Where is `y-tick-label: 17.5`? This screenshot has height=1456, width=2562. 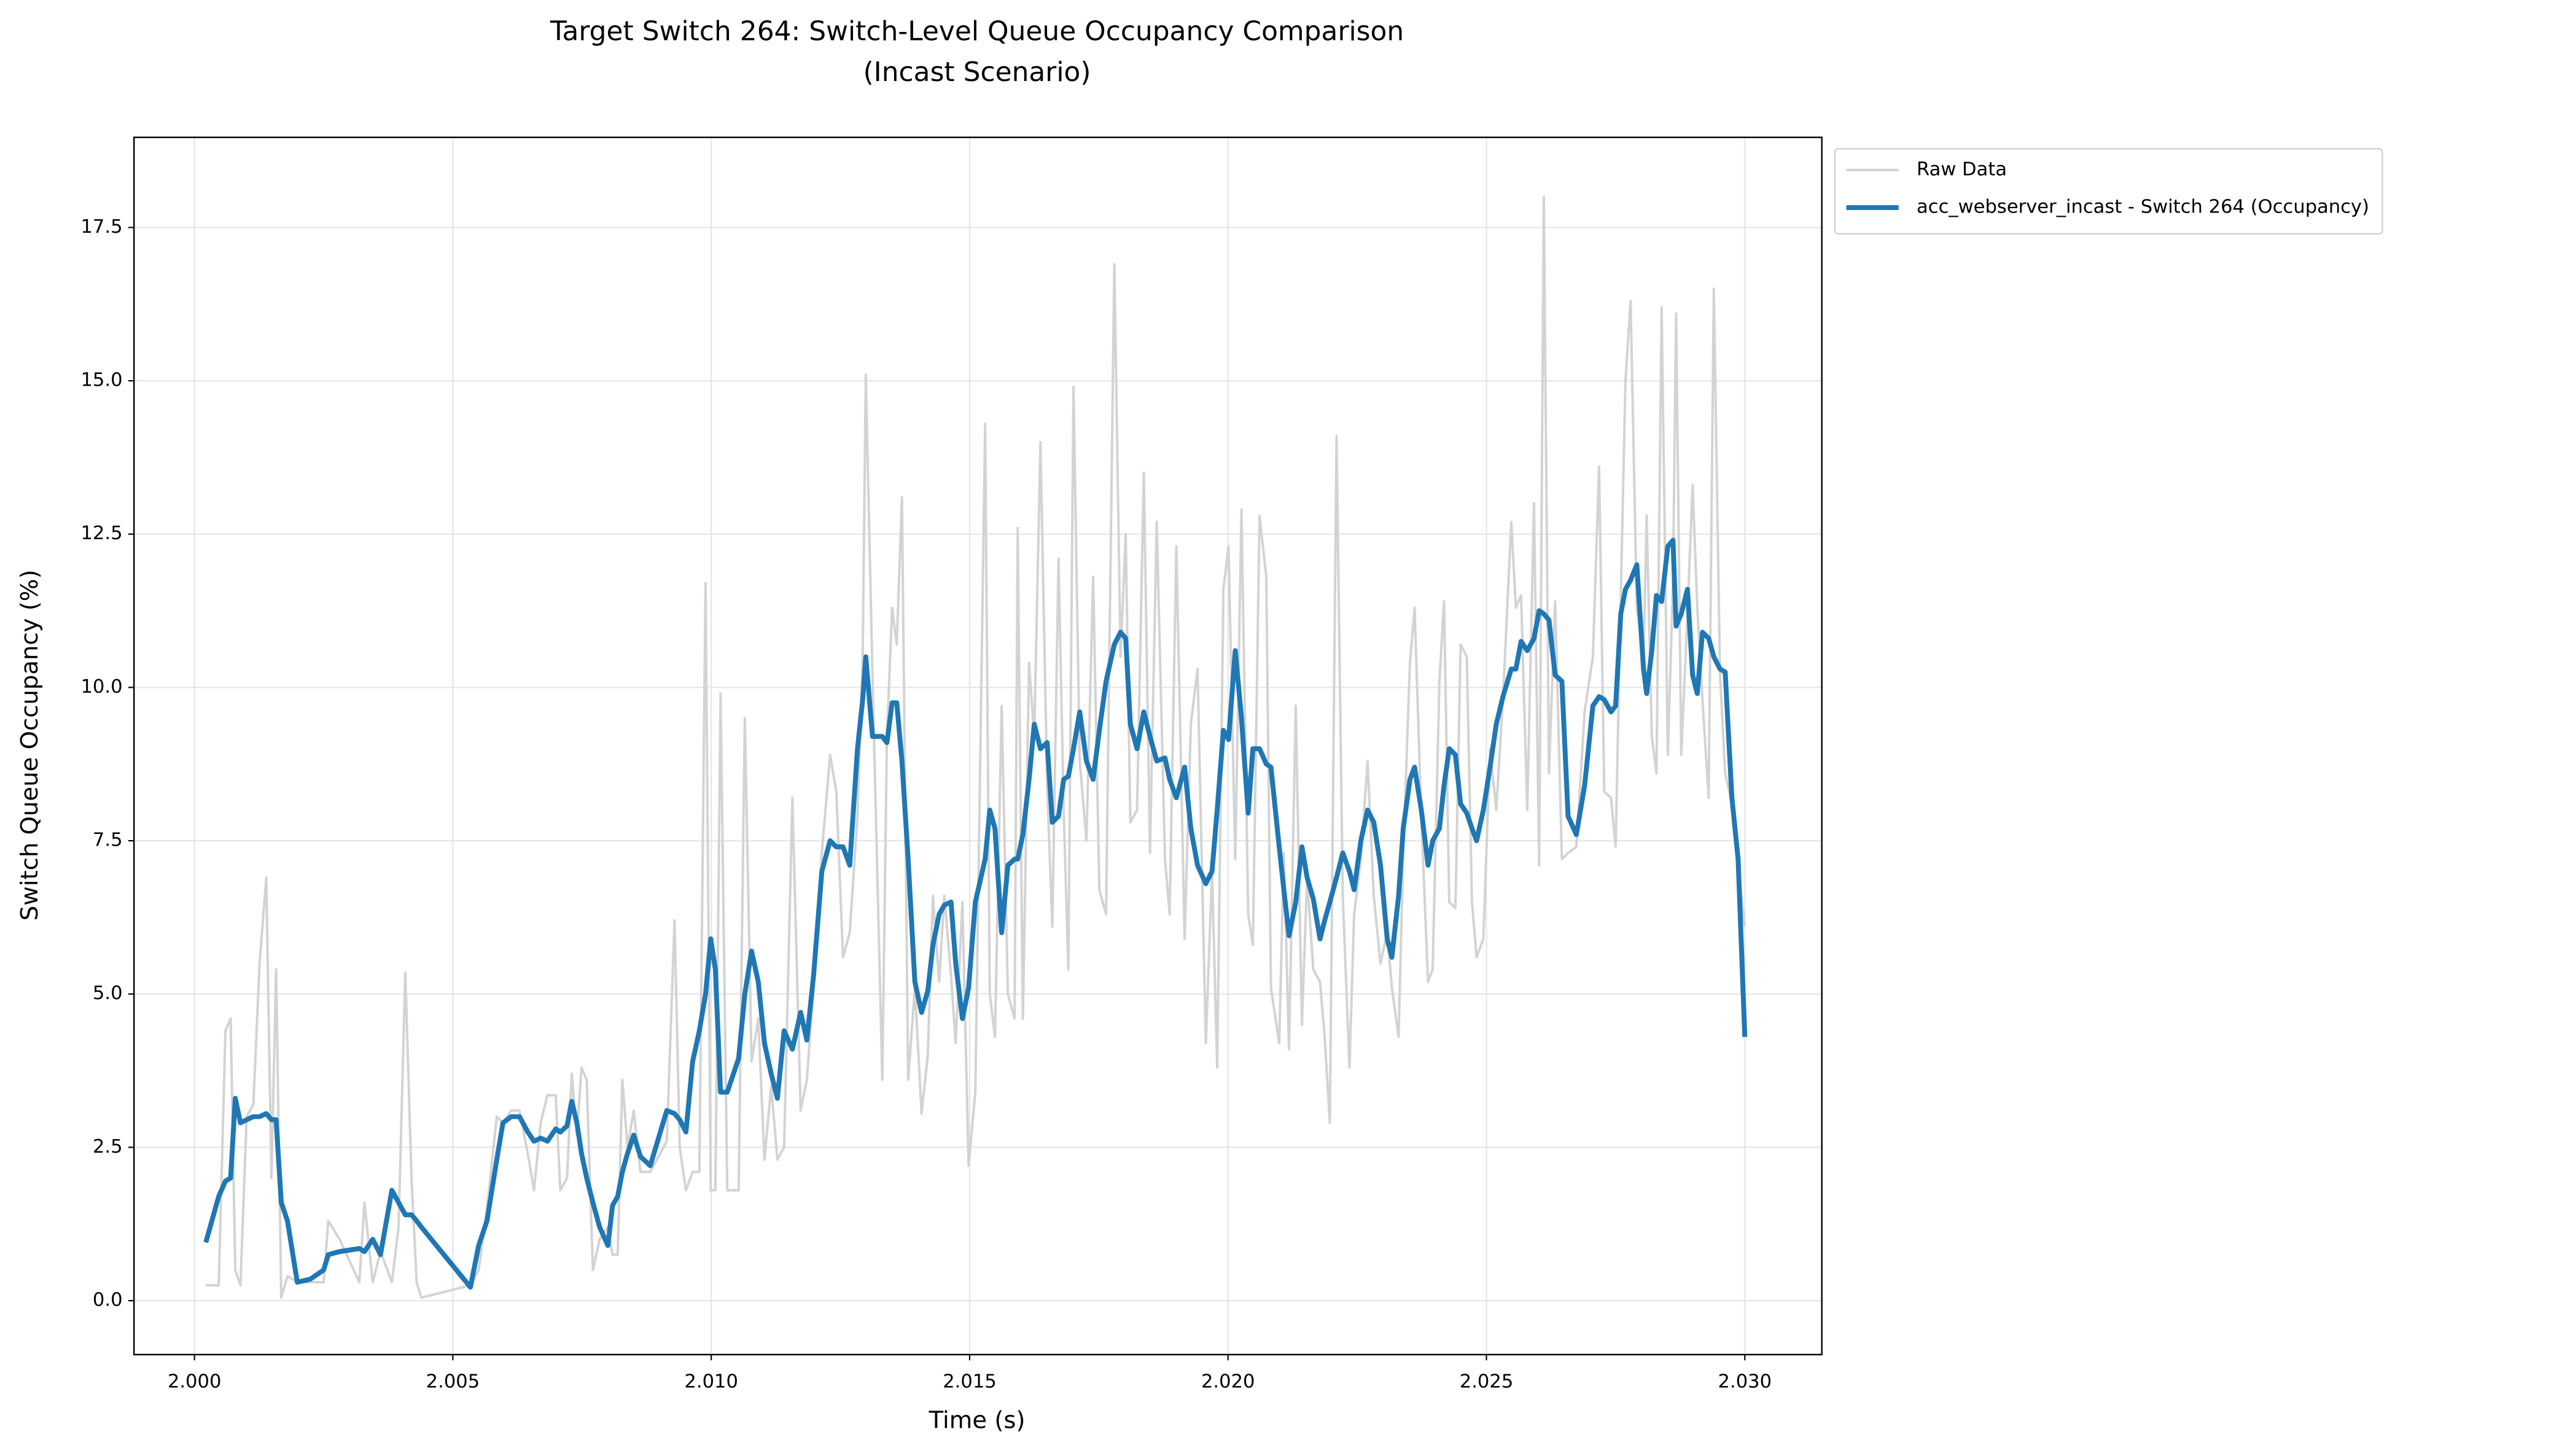
y-tick-label: 17.5 is located at coordinates (101, 227).